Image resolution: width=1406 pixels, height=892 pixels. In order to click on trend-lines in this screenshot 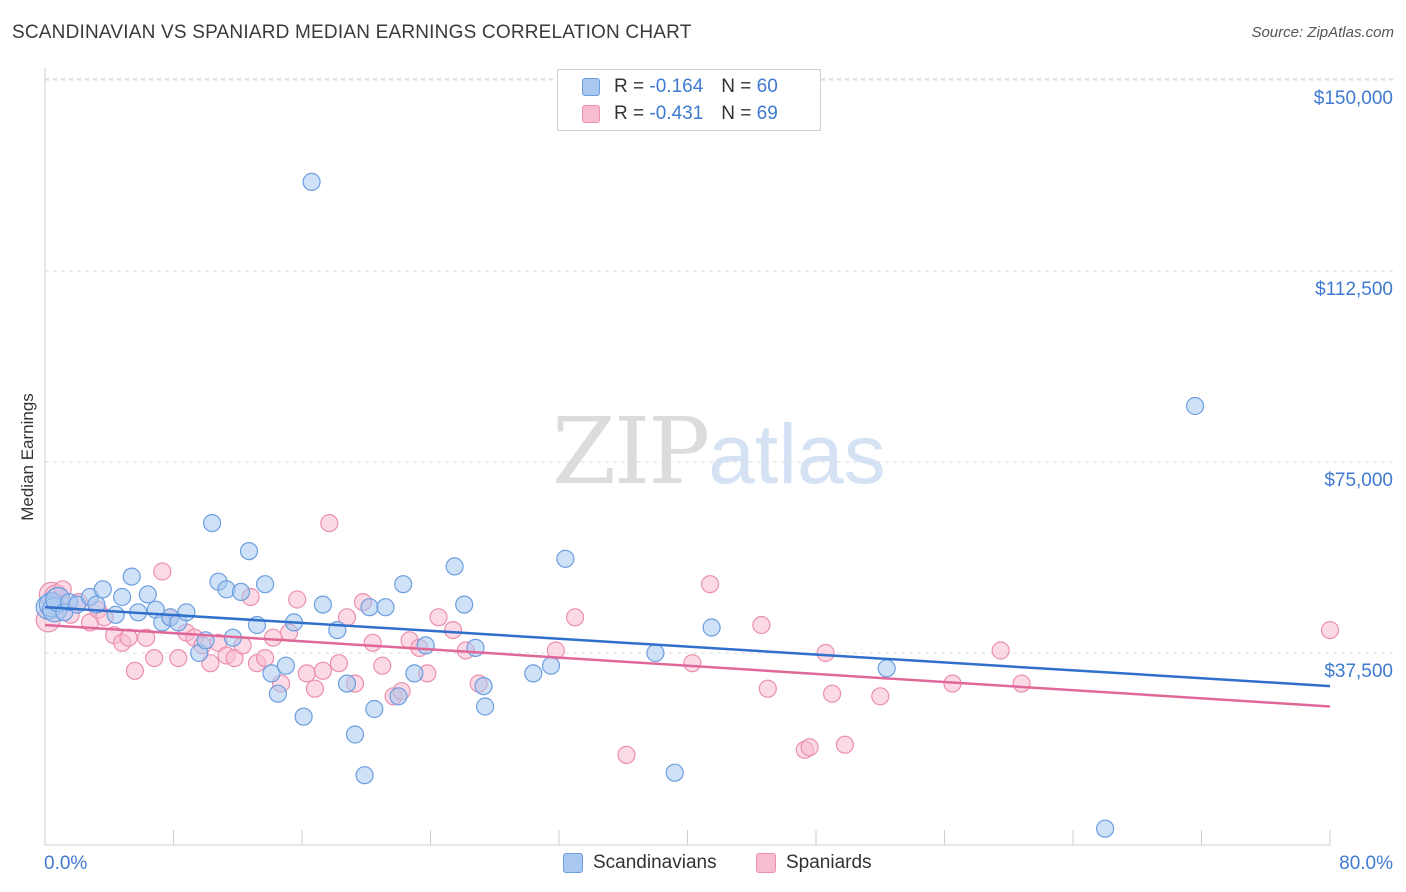, I will do `click(687, 656)`.